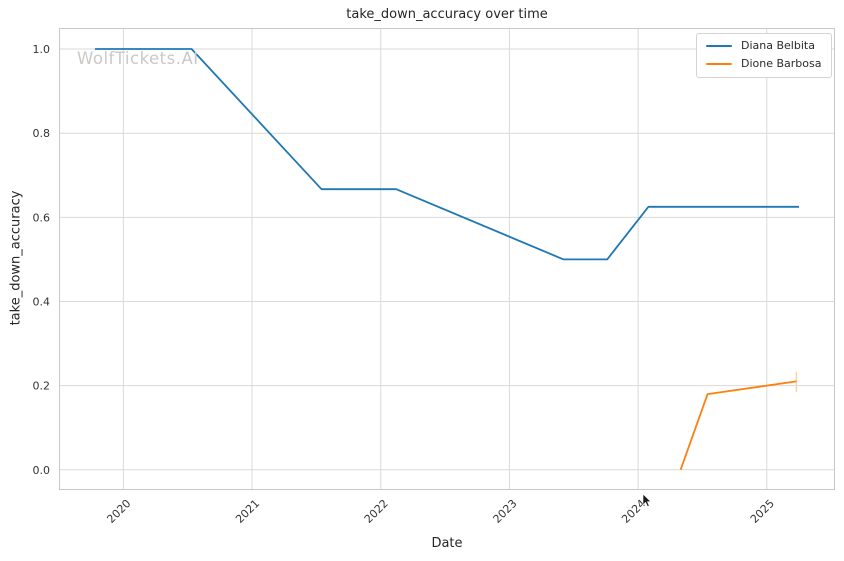  What do you see at coordinates (762, 511) in the screenshot?
I see `x-tick-label-2025: 2025` at bounding box center [762, 511].